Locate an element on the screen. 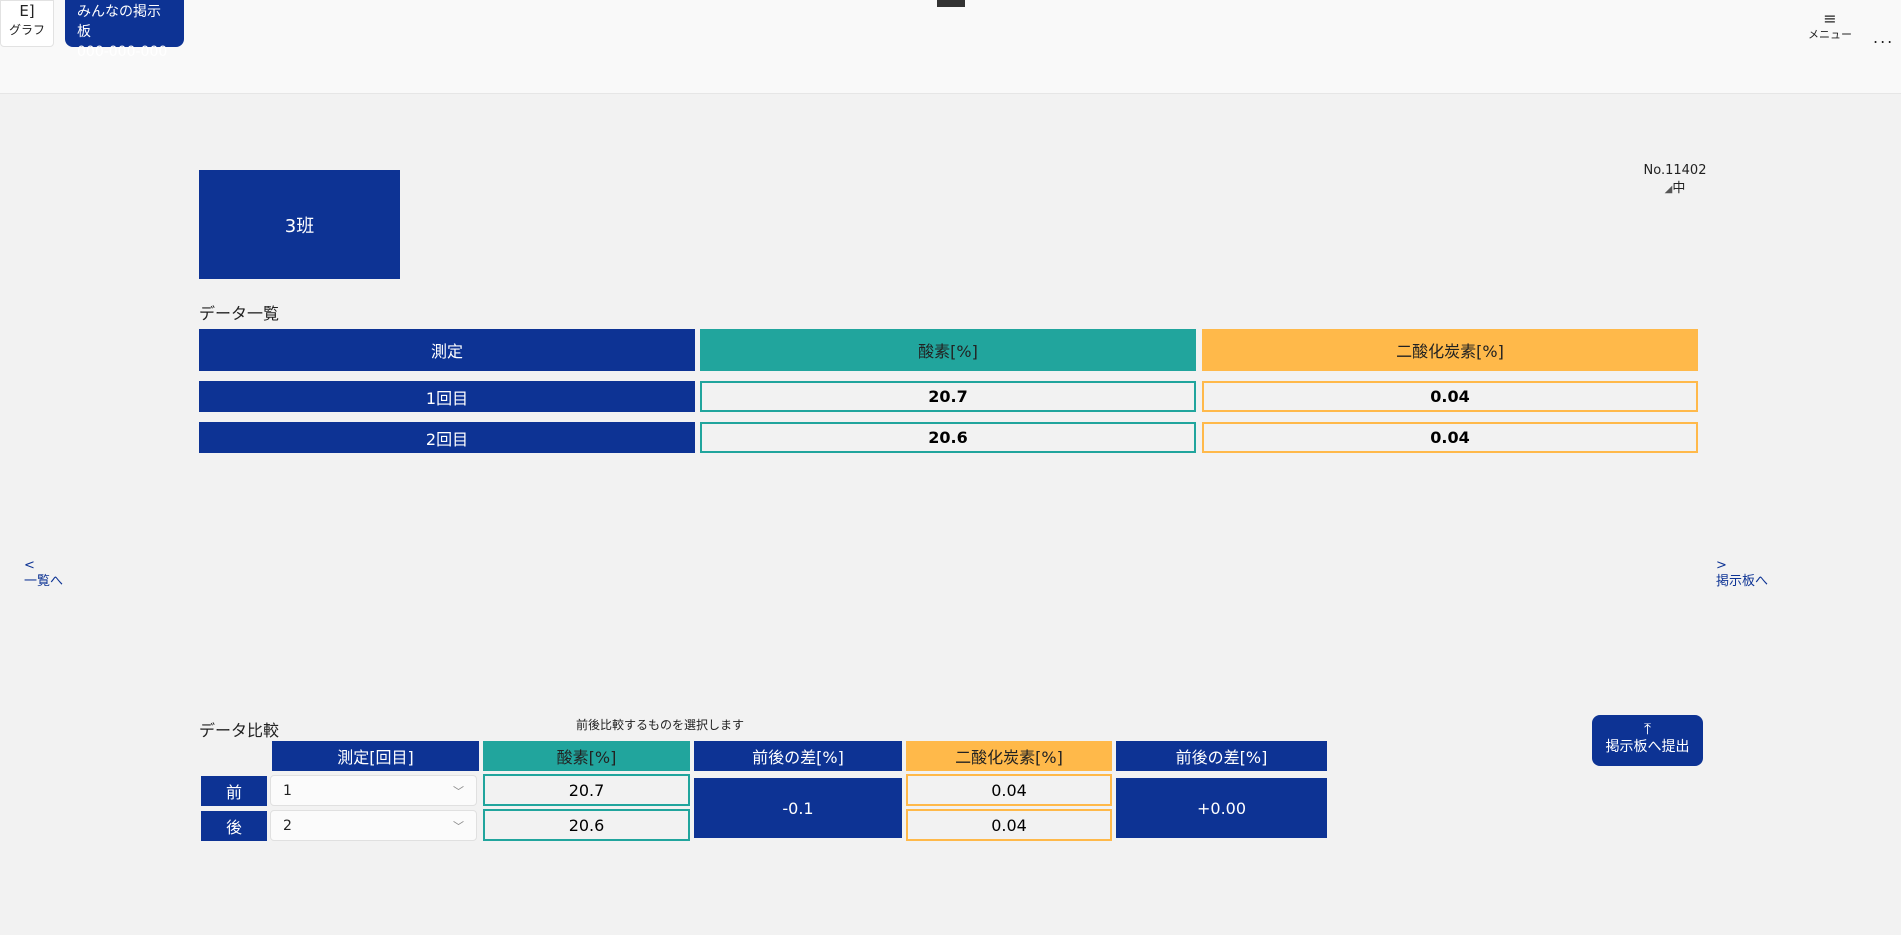 Image resolution: width=1901 pixels, height=935 pixels. chevron-right-icon: > is located at coordinates (1721, 565).